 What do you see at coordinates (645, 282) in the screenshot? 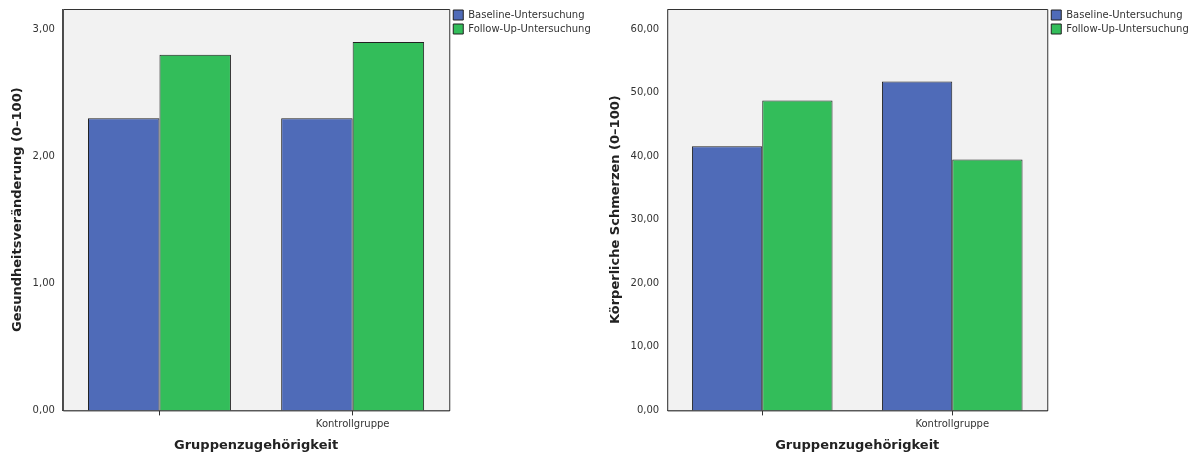
I see `y-tick-label: 20,00` at bounding box center [645, 282].